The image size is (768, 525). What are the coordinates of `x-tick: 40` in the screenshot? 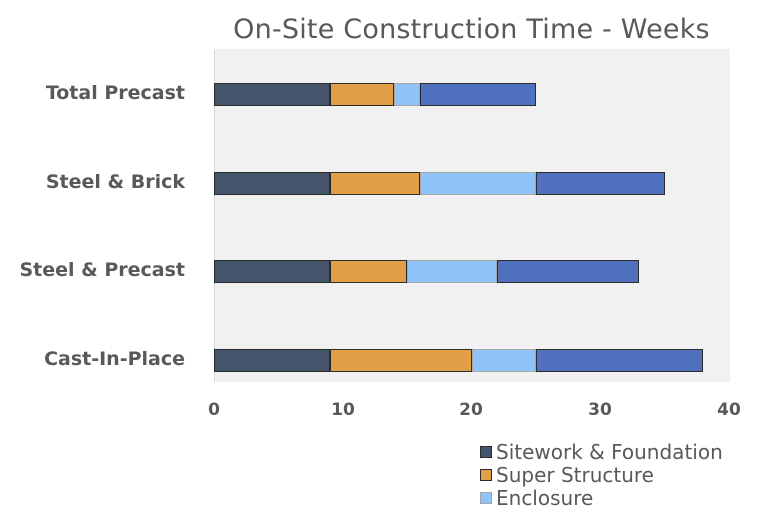 It's located at (729, 410).